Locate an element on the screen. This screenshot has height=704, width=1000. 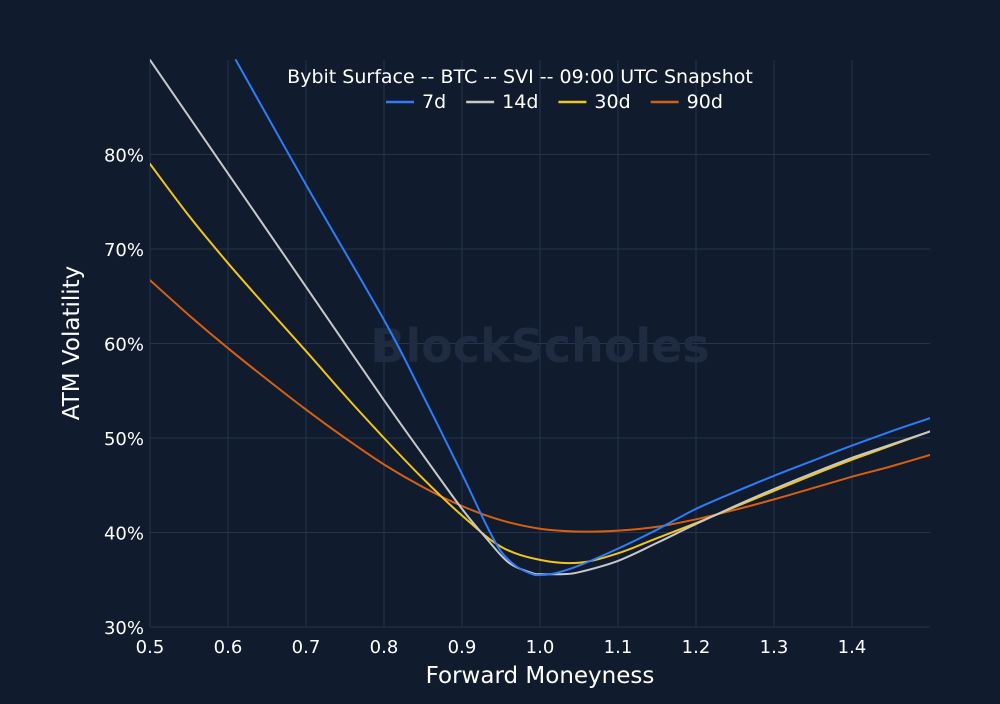
legend-label-90d: 90d is located at coordinates (705, 102).